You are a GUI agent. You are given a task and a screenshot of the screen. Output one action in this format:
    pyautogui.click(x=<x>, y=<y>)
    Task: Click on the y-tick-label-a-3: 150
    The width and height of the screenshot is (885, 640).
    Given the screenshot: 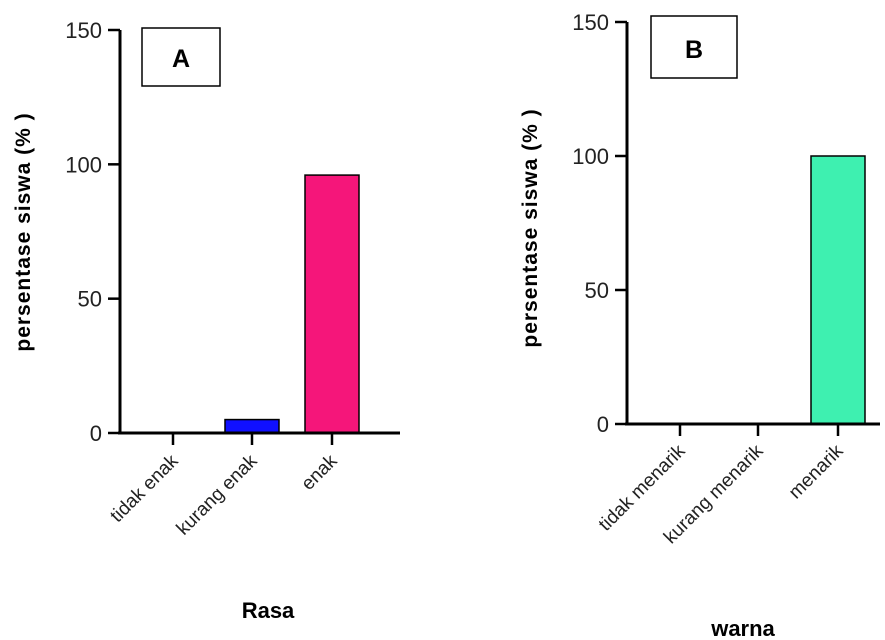 What is the action you would take?
    pyautogui.click(x=83, y=30)
    